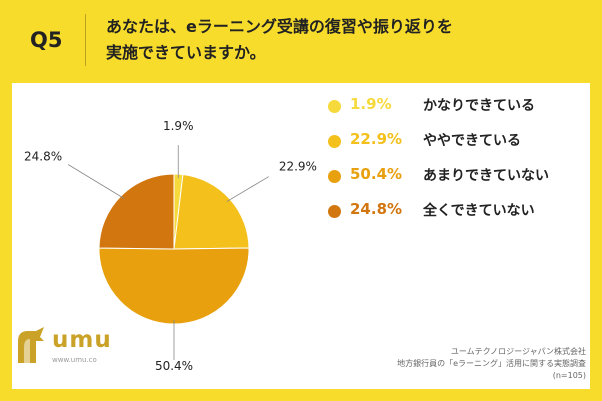 This screenshot has width=602, height=401. Describe the element at coordinates (479, 211) in the screenshot. I see `legend-label: 全くできていない` at that location.